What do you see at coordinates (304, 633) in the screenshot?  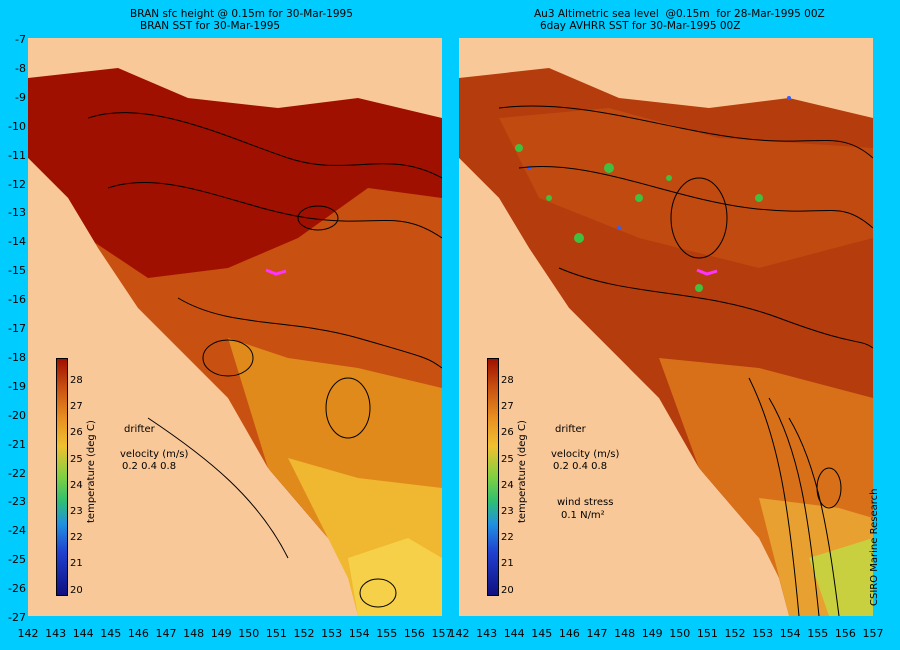 I see `x-tick-label-left: 152` at bounding box center [304, 633].